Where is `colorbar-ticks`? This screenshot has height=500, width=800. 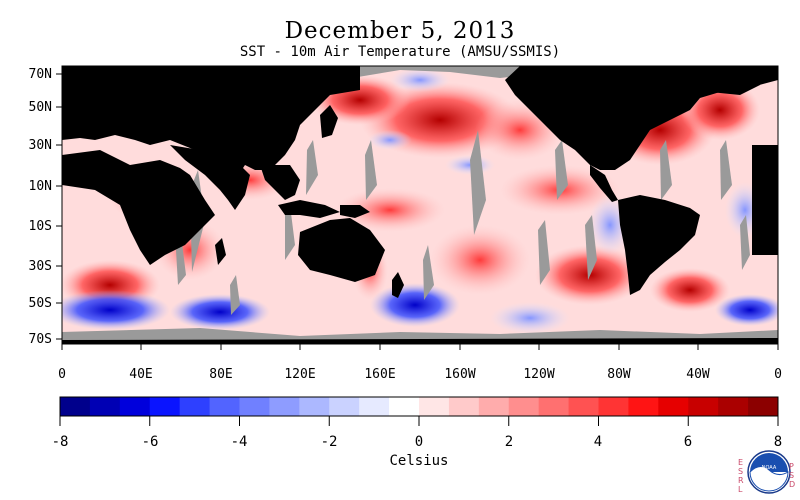
colorbar-ticks is located at coordinates (419, 421).